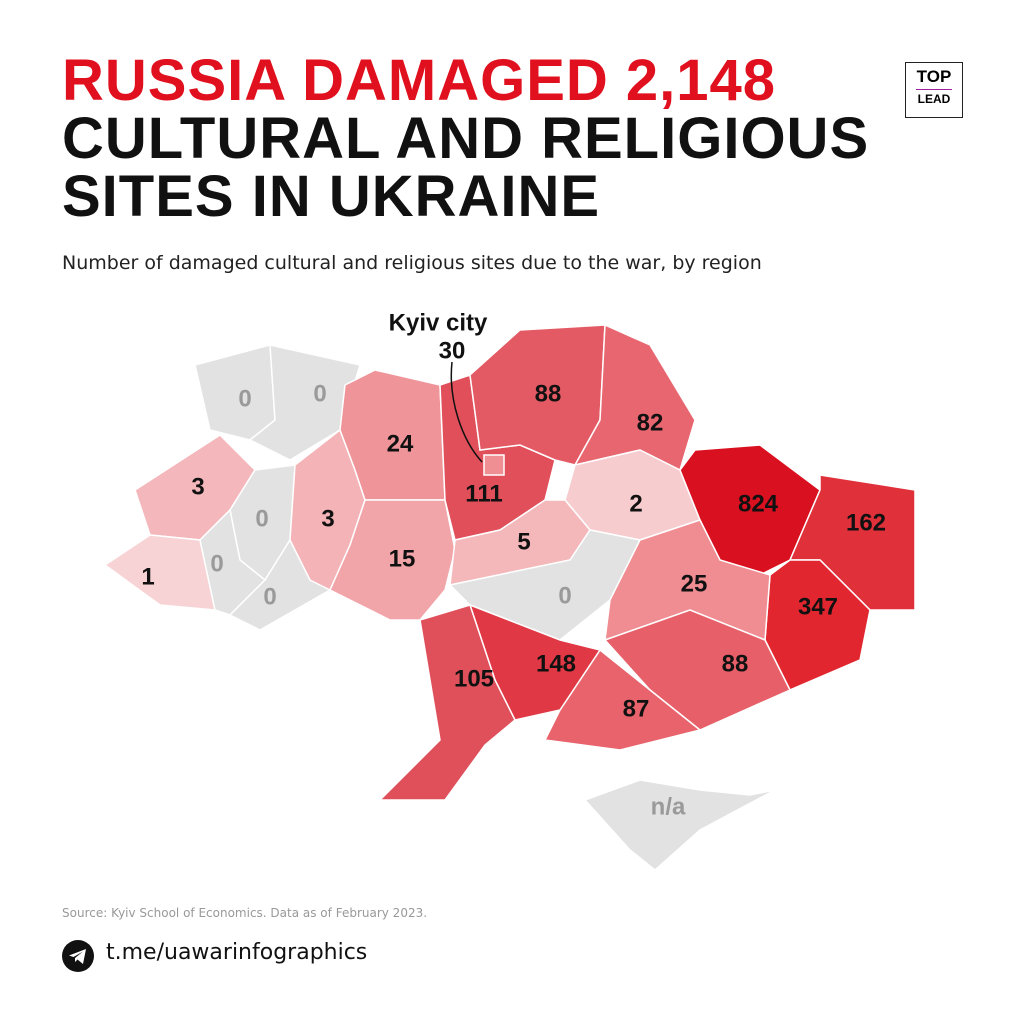 Image resolution: width=1024 pixels, height=1024 pixels. I want to click on region-value: n/a, so click(668, 806).